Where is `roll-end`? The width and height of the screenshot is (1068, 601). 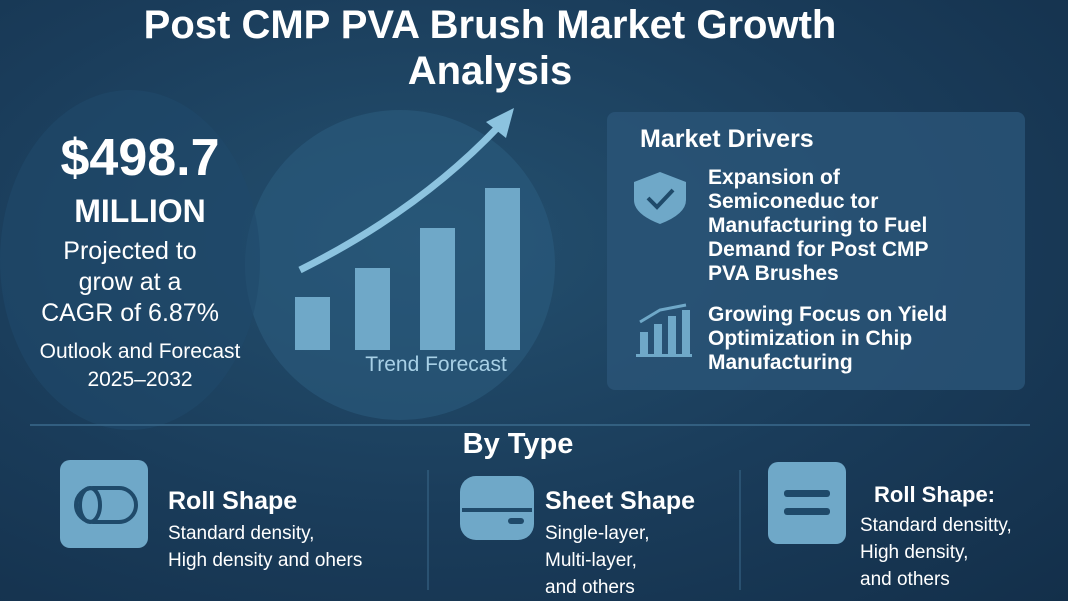 roll-end is located at coordinates (90, 505).